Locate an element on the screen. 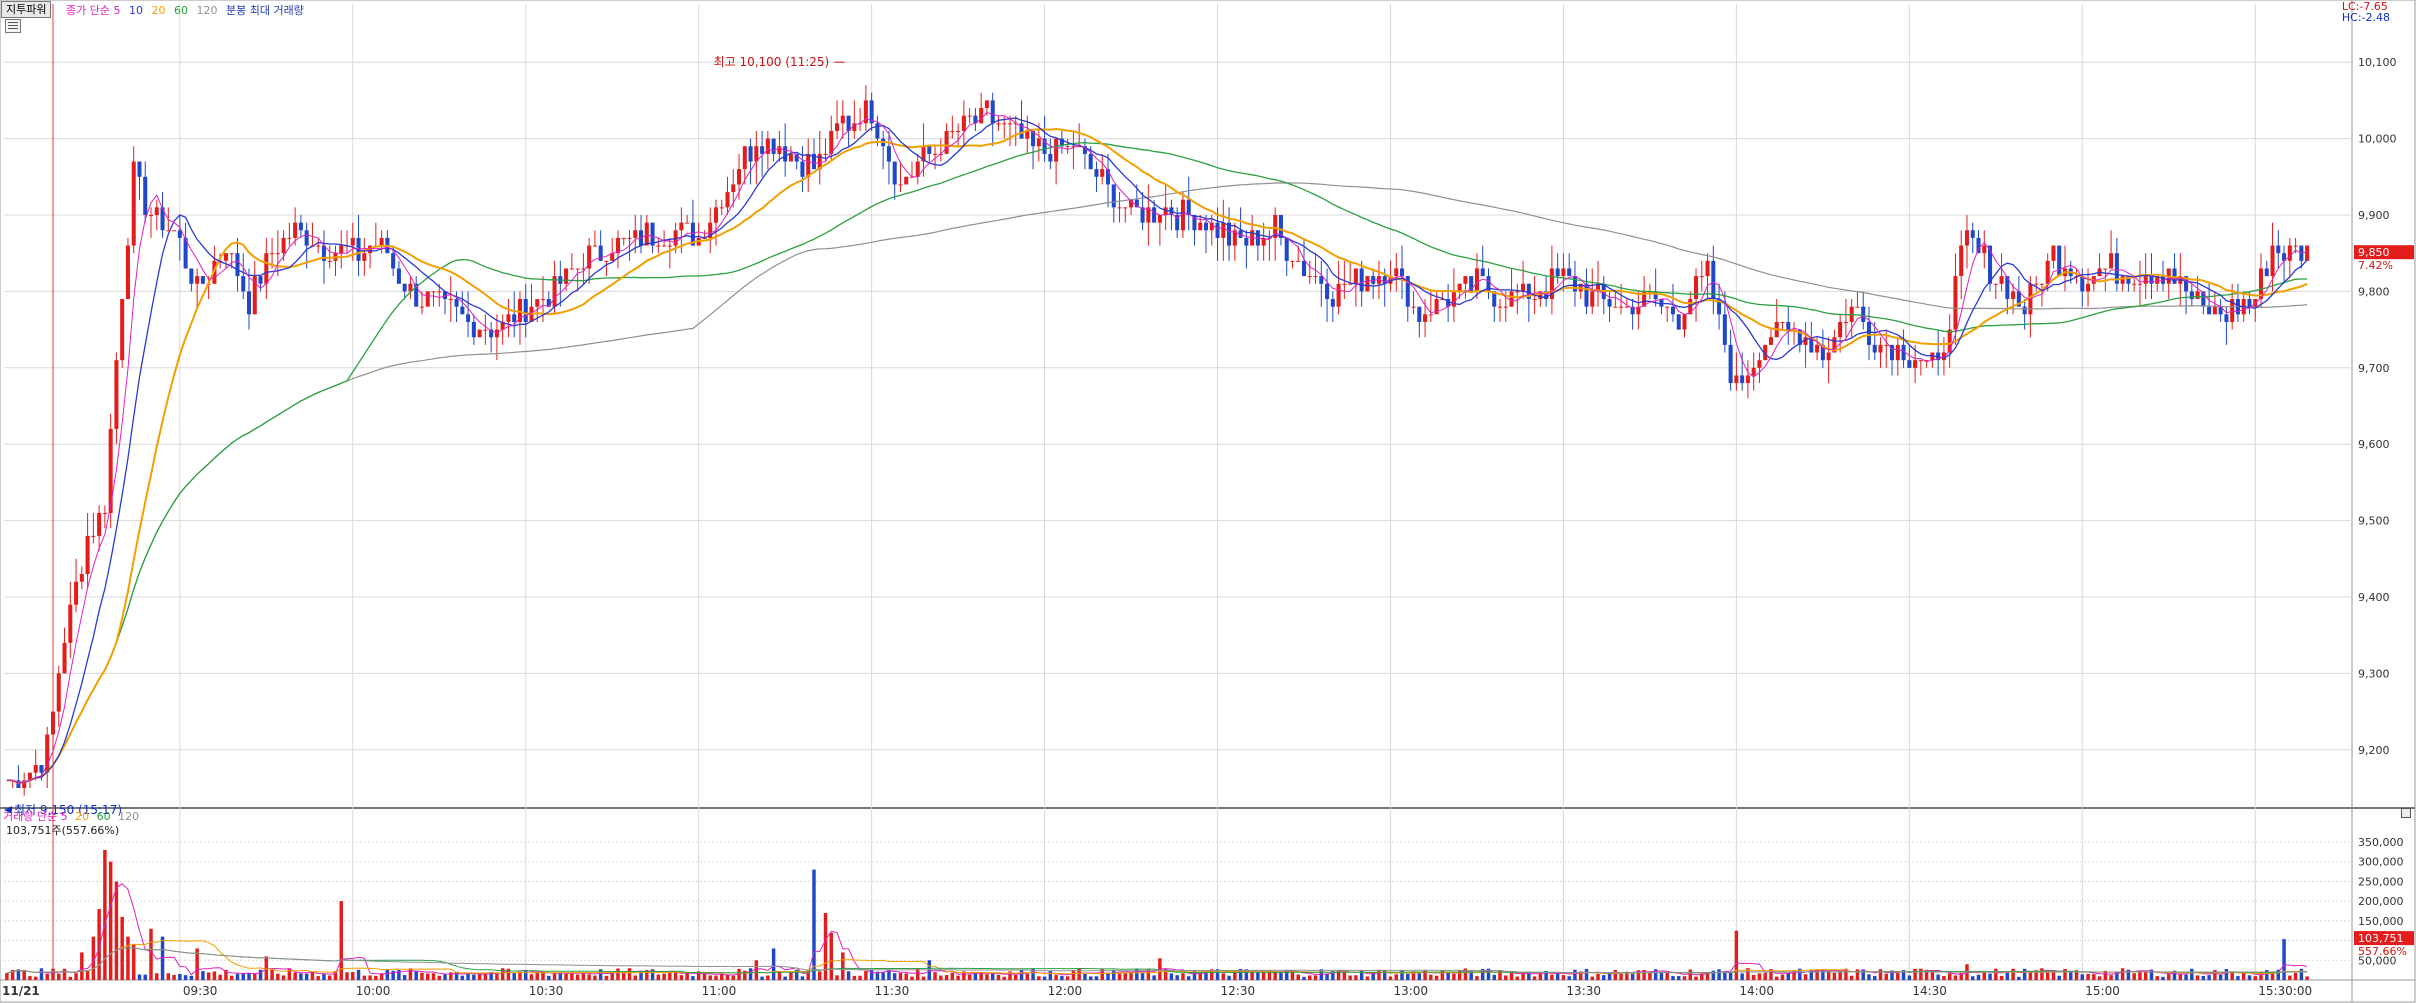  volume-panel-toggle is located at coordinates (2406, 813).